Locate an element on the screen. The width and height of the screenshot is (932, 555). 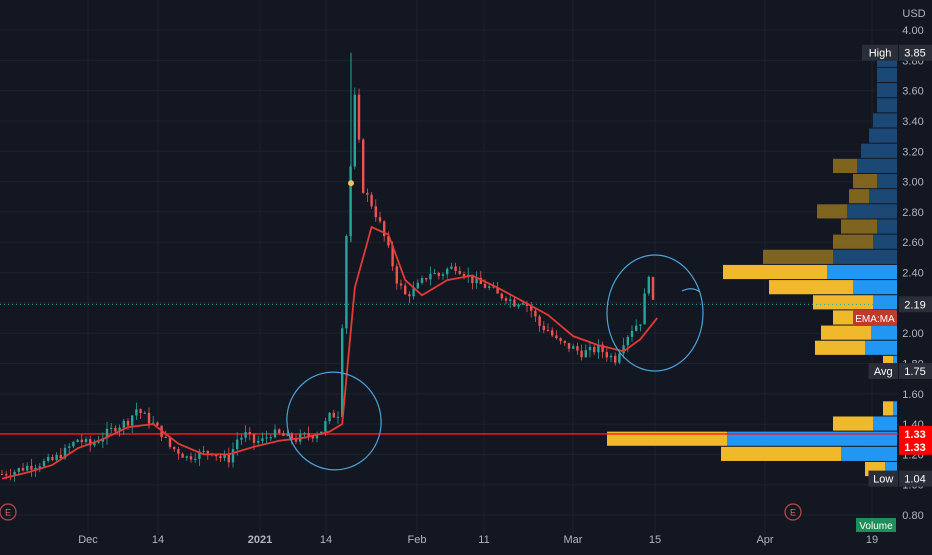
badge-label-text: Avg is located at coordinates (883, 372).